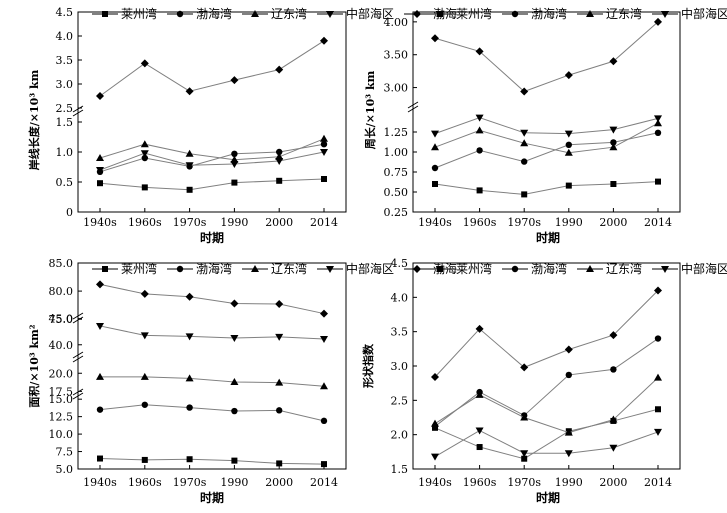 Image resolution: width=727 pixels, height=513 pixels. What do you see at coordinates (370, 109) in the screenshot?
I see `y-axis-title: 周长/×10³ km` at bounding box center [370, 109].